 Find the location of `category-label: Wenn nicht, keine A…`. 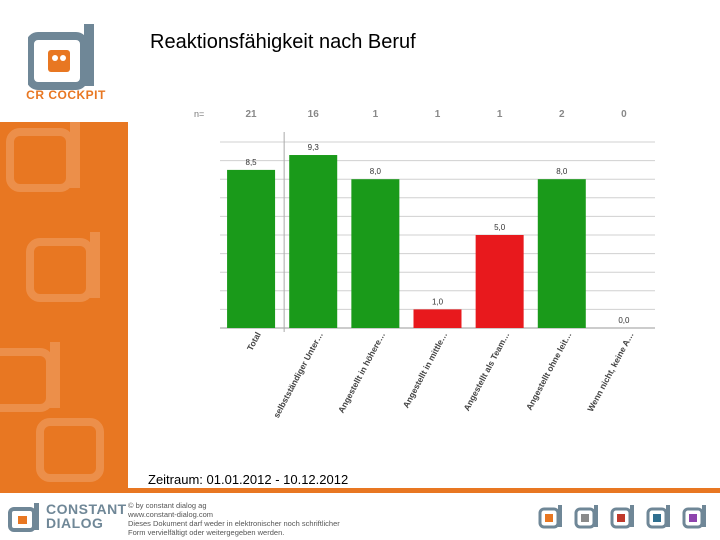

category-label: Wenn nicht, keine A… is located at coordinates (610, 371).